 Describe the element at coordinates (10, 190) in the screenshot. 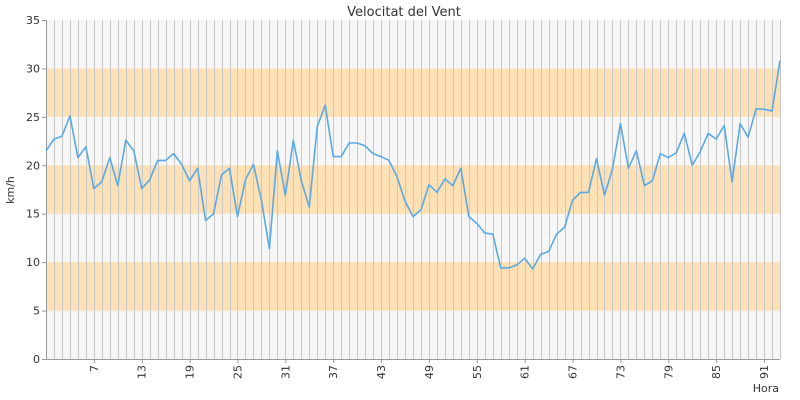

I see `y-axis-label: km/h` at that location.